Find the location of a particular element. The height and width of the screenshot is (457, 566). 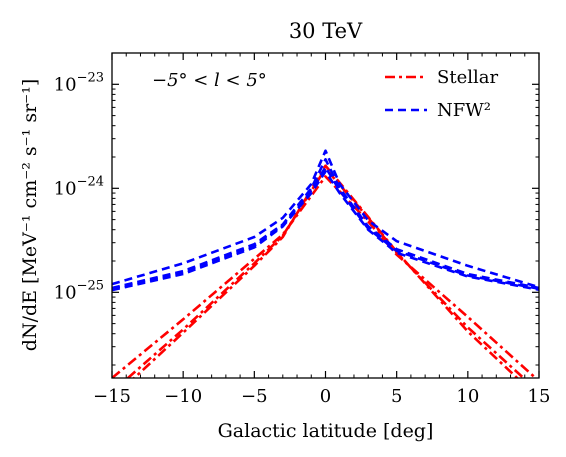

x-axis-label: Galactic latitude [deg] is located at coordinates (326, 431).